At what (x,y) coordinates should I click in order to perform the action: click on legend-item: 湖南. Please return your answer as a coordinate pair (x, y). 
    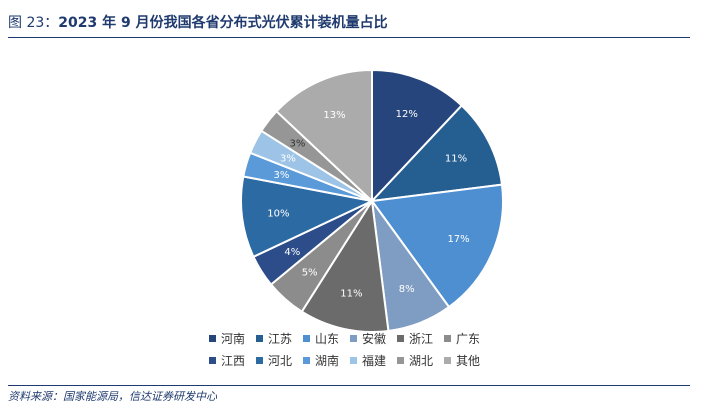
    Looking at the image, I should click on (321, 360).